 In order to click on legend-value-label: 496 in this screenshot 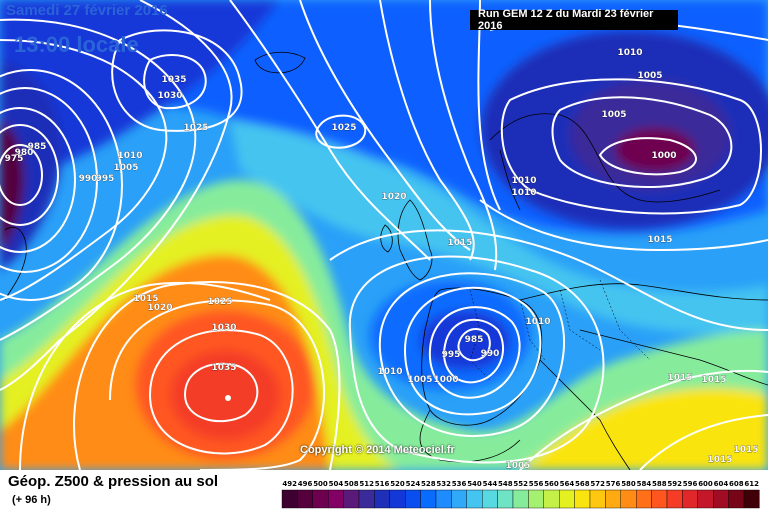, I will do `click(305, 484)`.